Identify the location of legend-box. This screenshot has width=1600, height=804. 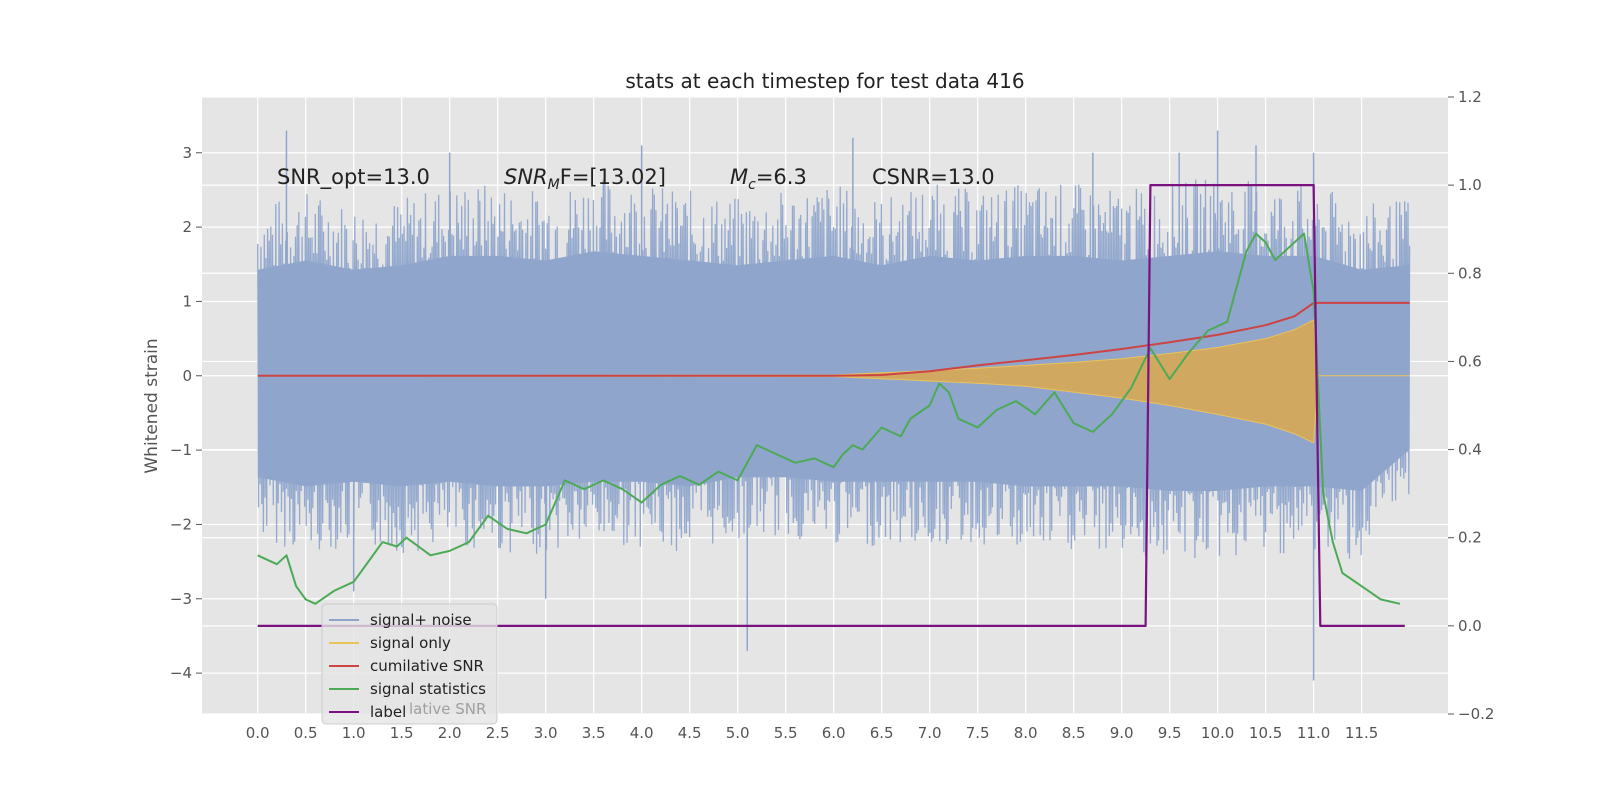
(409, 664).